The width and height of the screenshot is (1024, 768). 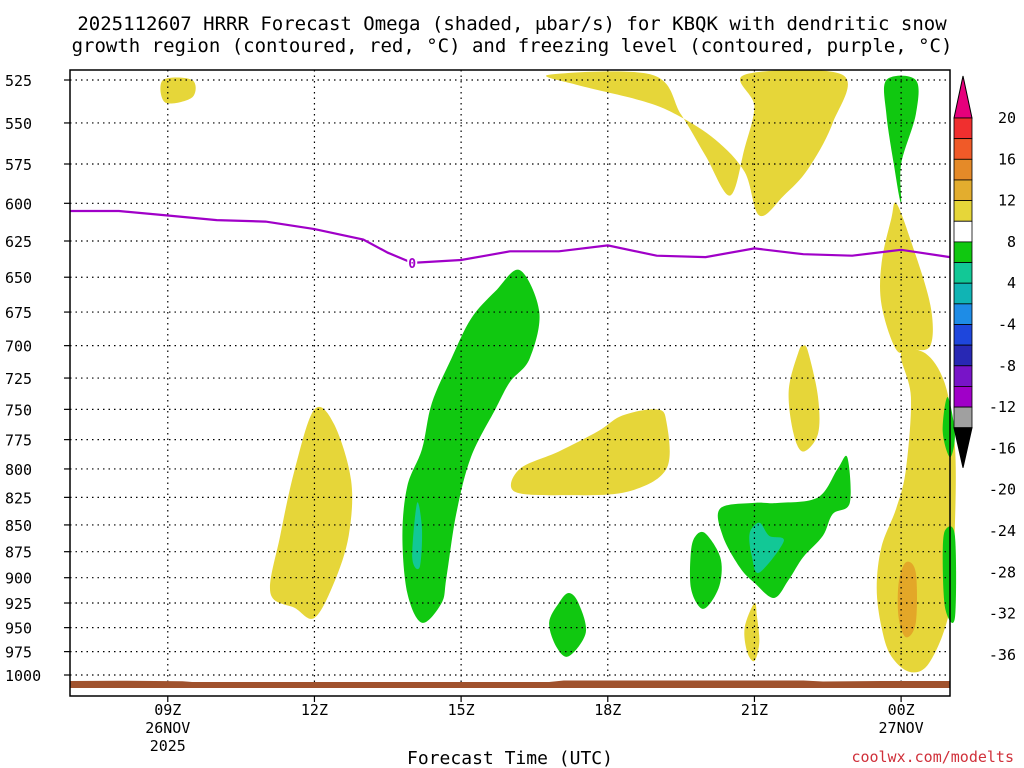 What do you see at coordinates (1002, 572) in the screenshot?
I see `colorbar-label--28: -28` at bounding box center [1002, 572].